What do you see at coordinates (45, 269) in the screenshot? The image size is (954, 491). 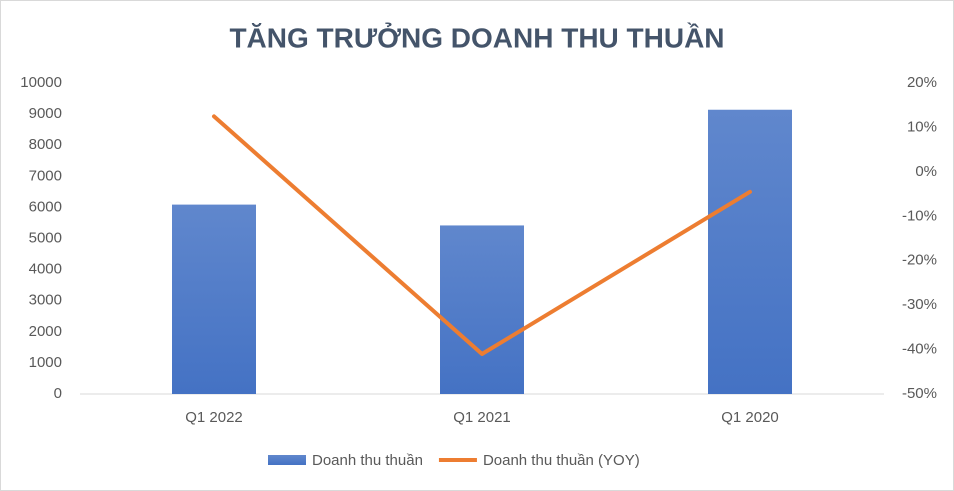 I see `y-tick-label: 4000` at bounding box center [45, 269].